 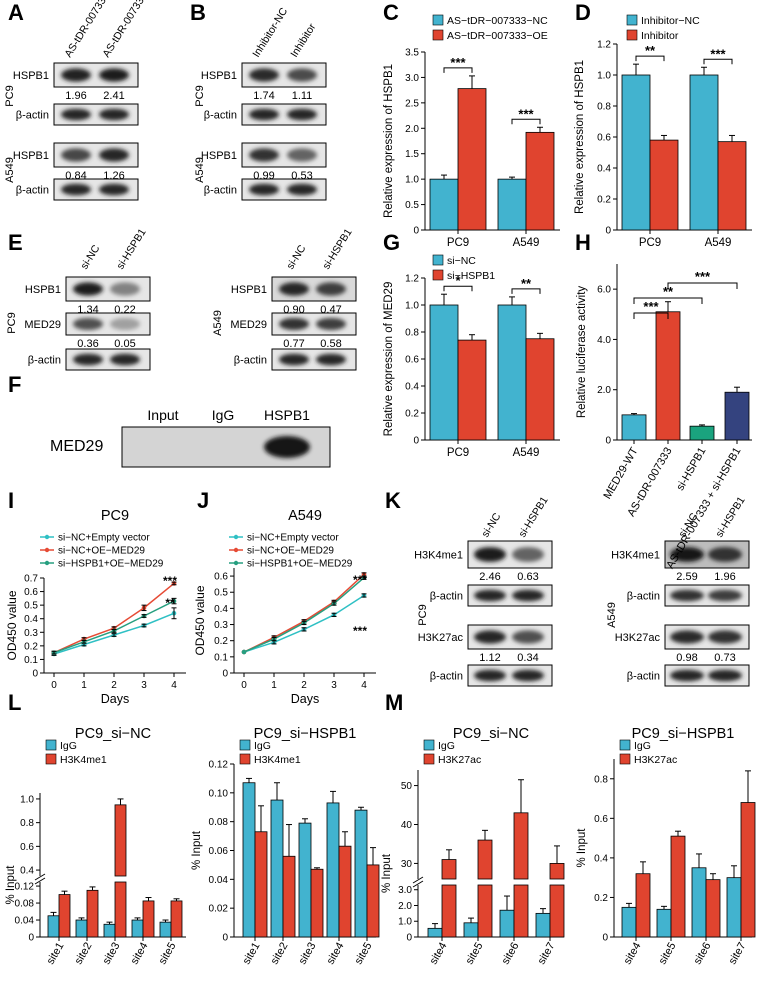 I want to click on panel-label-m: M, so click(x=394, y=702).